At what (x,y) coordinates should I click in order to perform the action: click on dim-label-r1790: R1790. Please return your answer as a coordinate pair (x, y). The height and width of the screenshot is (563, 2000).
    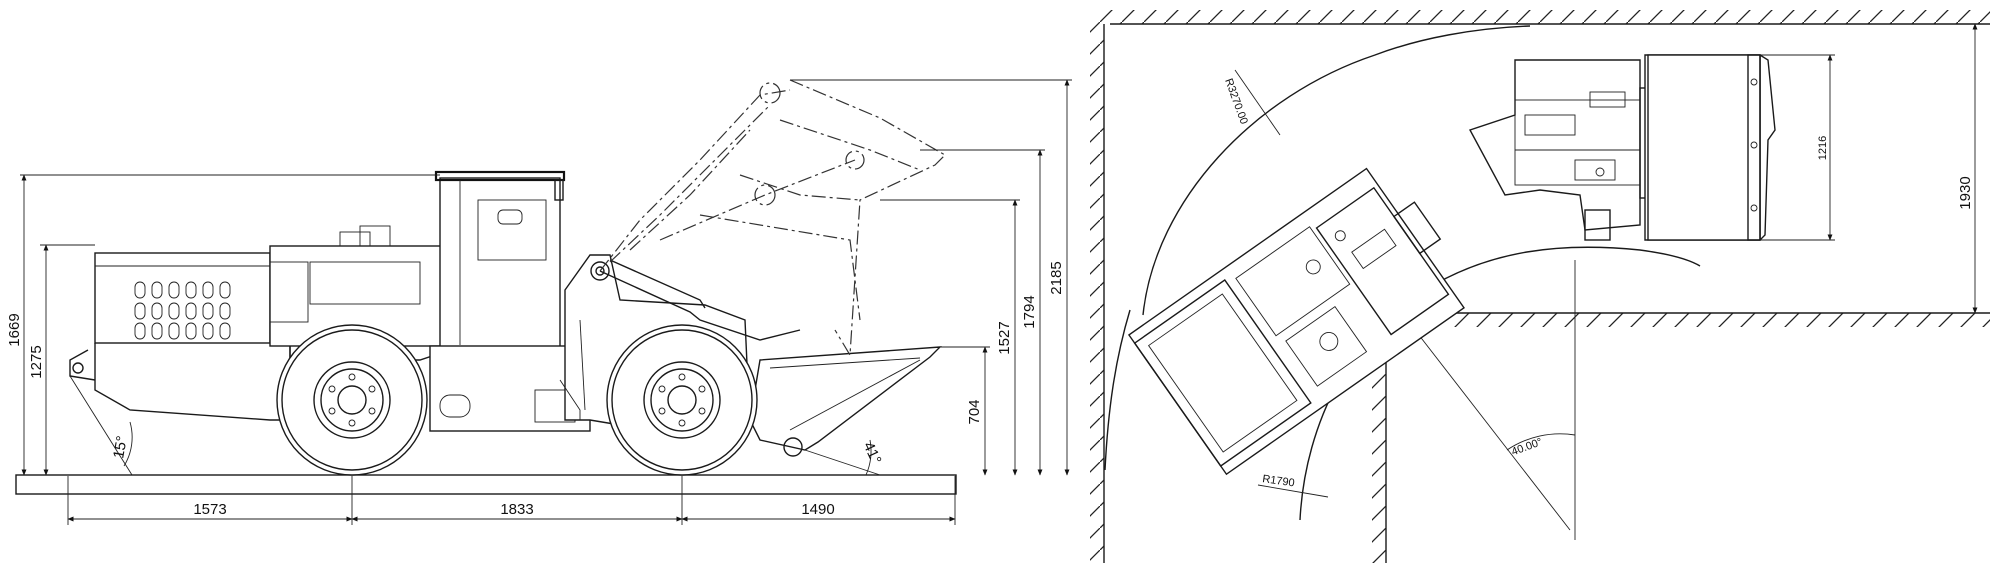
    Looking at the image, I should click on (1279, 481).